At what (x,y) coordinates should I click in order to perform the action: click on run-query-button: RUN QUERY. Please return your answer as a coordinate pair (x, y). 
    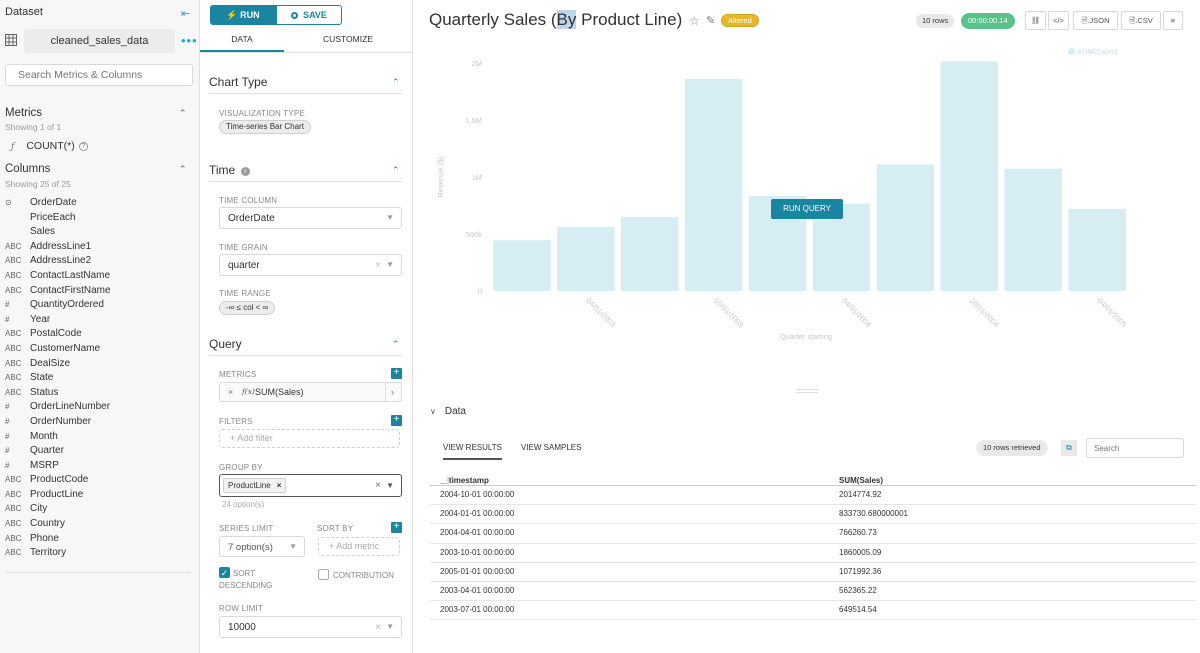
    Looking at the image, I should click on (807, 209).